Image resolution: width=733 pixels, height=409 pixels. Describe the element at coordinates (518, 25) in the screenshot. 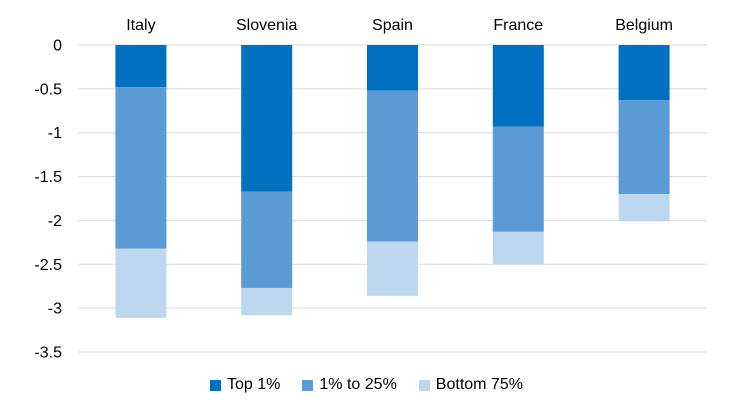

I see `category-label: France` at that location.